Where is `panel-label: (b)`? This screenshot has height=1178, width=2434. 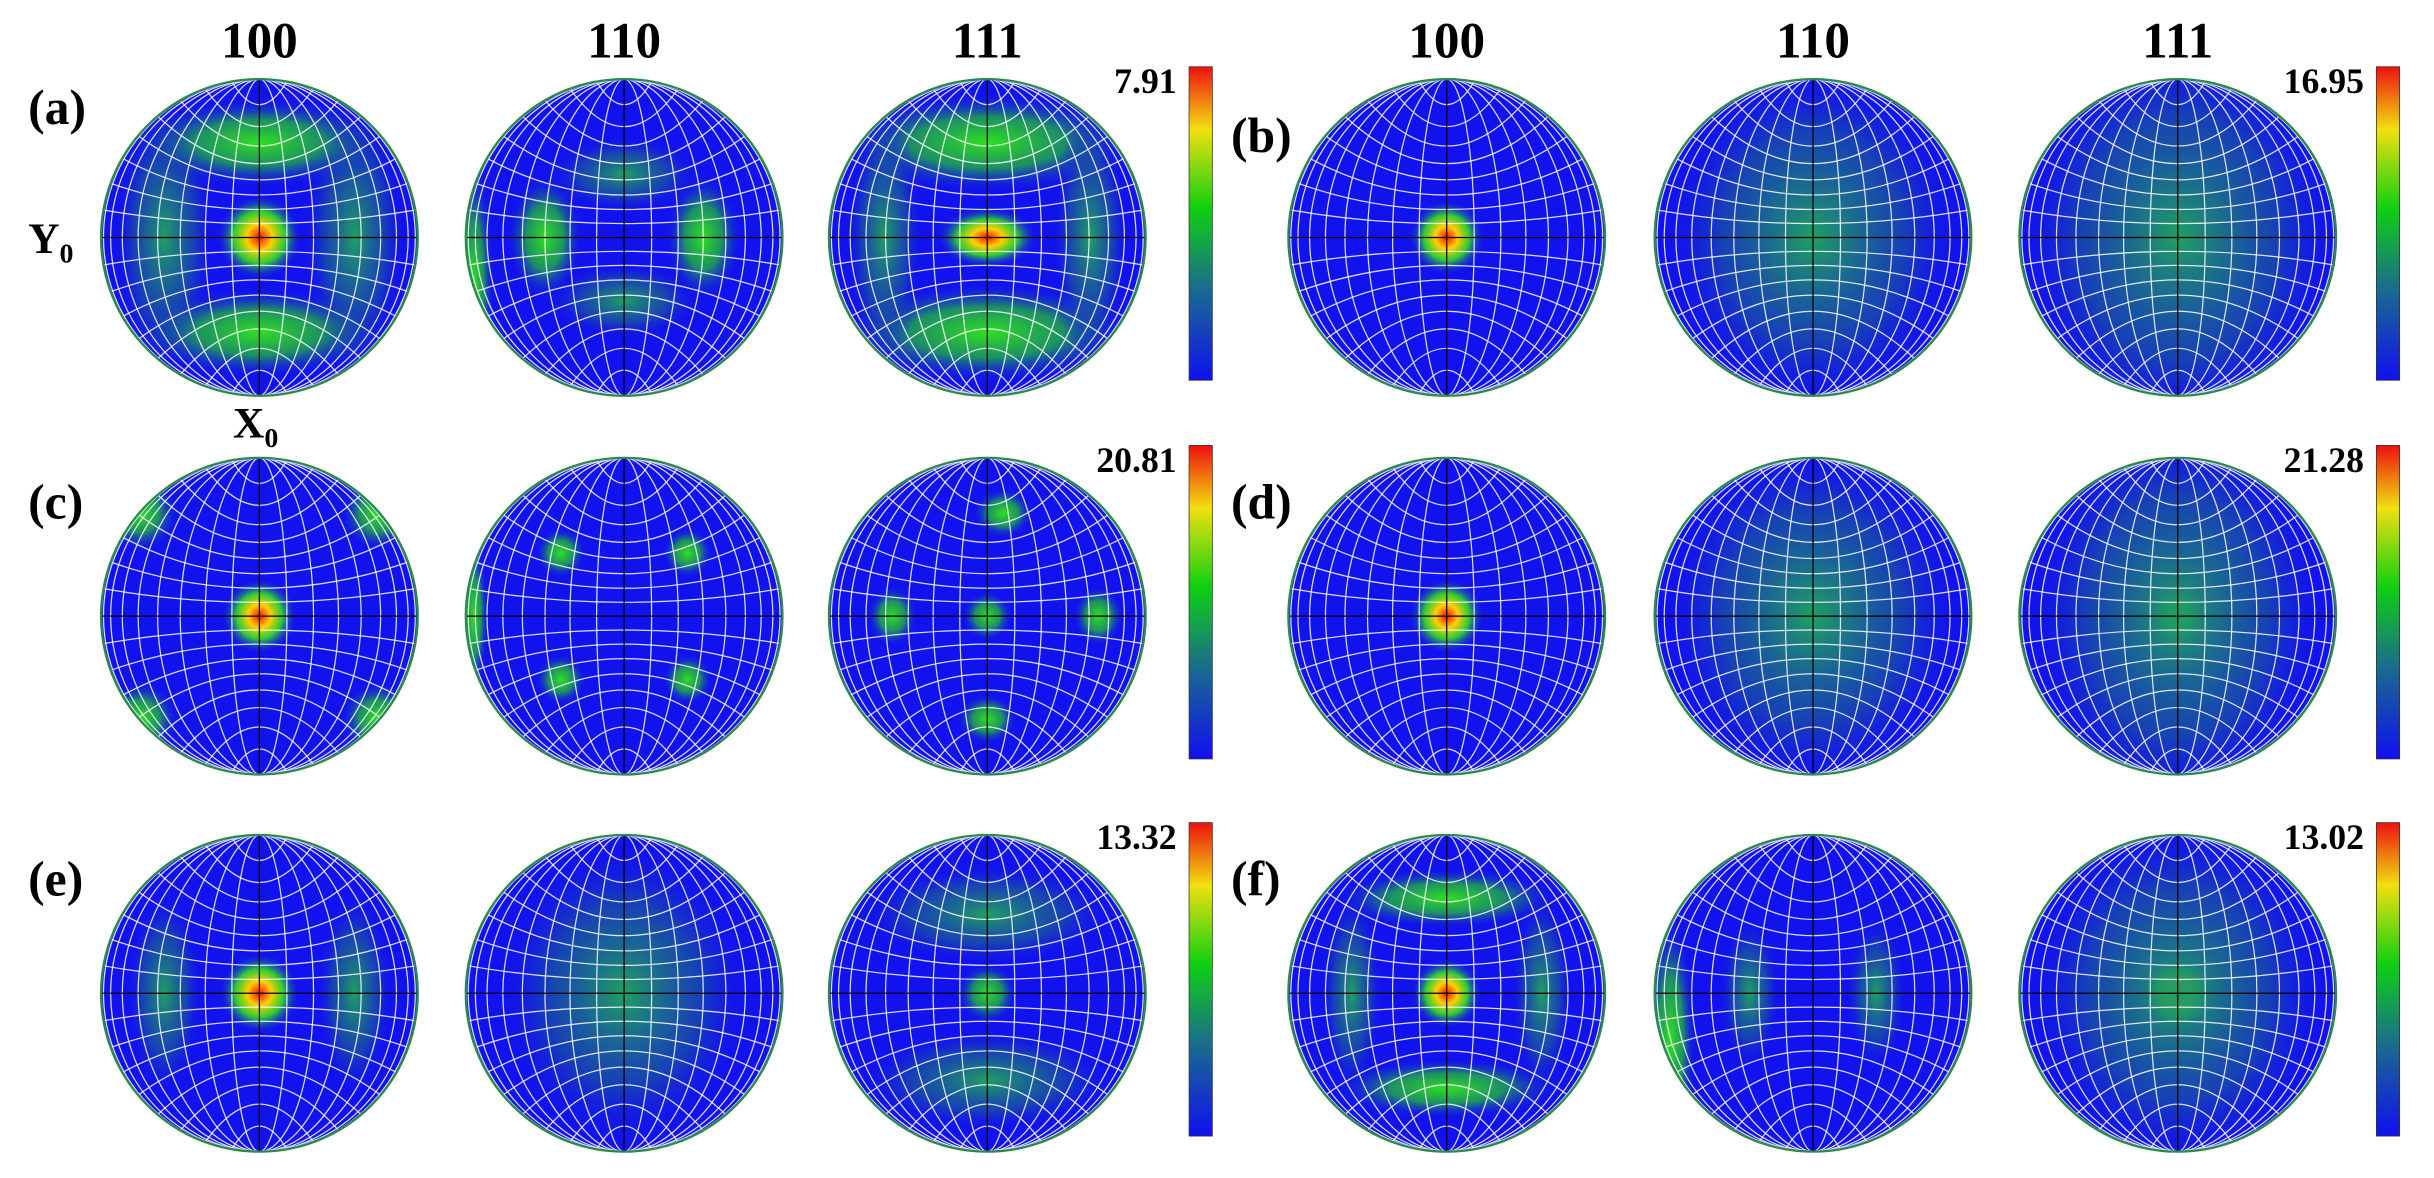
panel-label: (b) is located at coordinates (1261, 135).